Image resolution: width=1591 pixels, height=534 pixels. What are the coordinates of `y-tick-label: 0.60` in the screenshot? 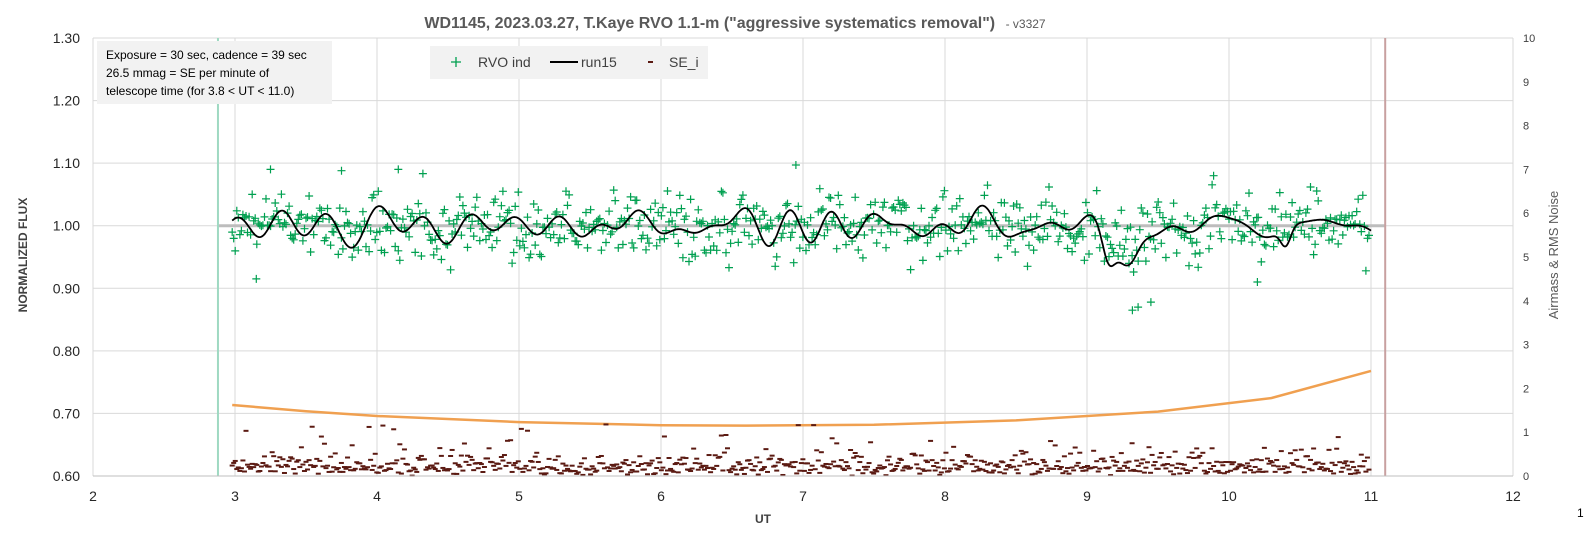 It's located at (66, 476).